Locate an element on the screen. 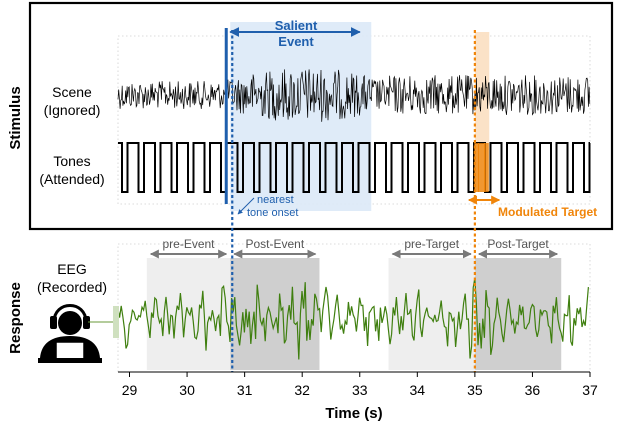  scene-waveform is located at coordinates (354, 95).